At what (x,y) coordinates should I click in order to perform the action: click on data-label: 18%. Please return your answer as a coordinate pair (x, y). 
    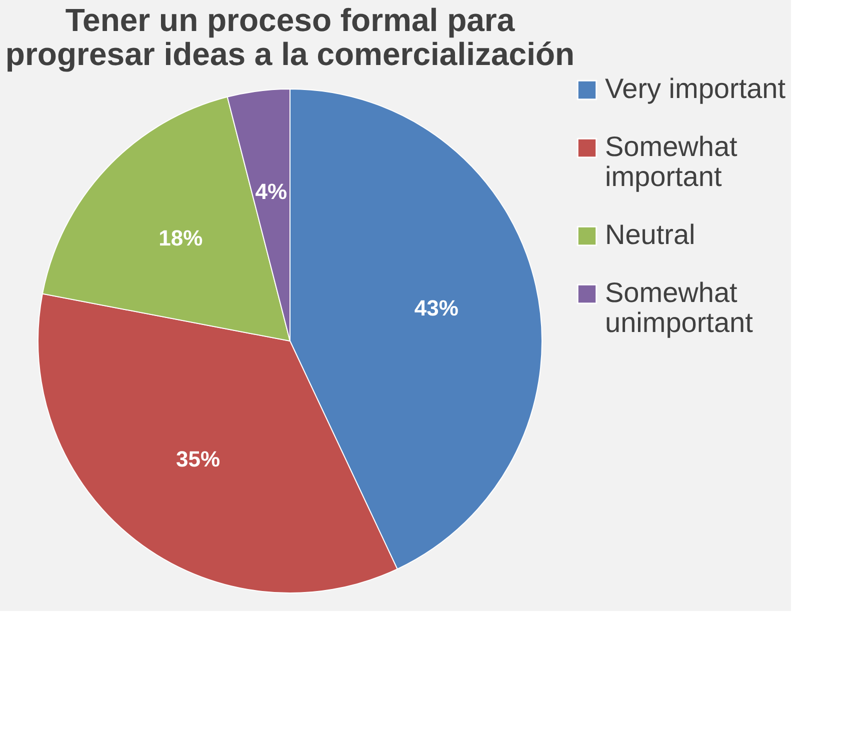
    Looking at the image, I should click on (180, 237).